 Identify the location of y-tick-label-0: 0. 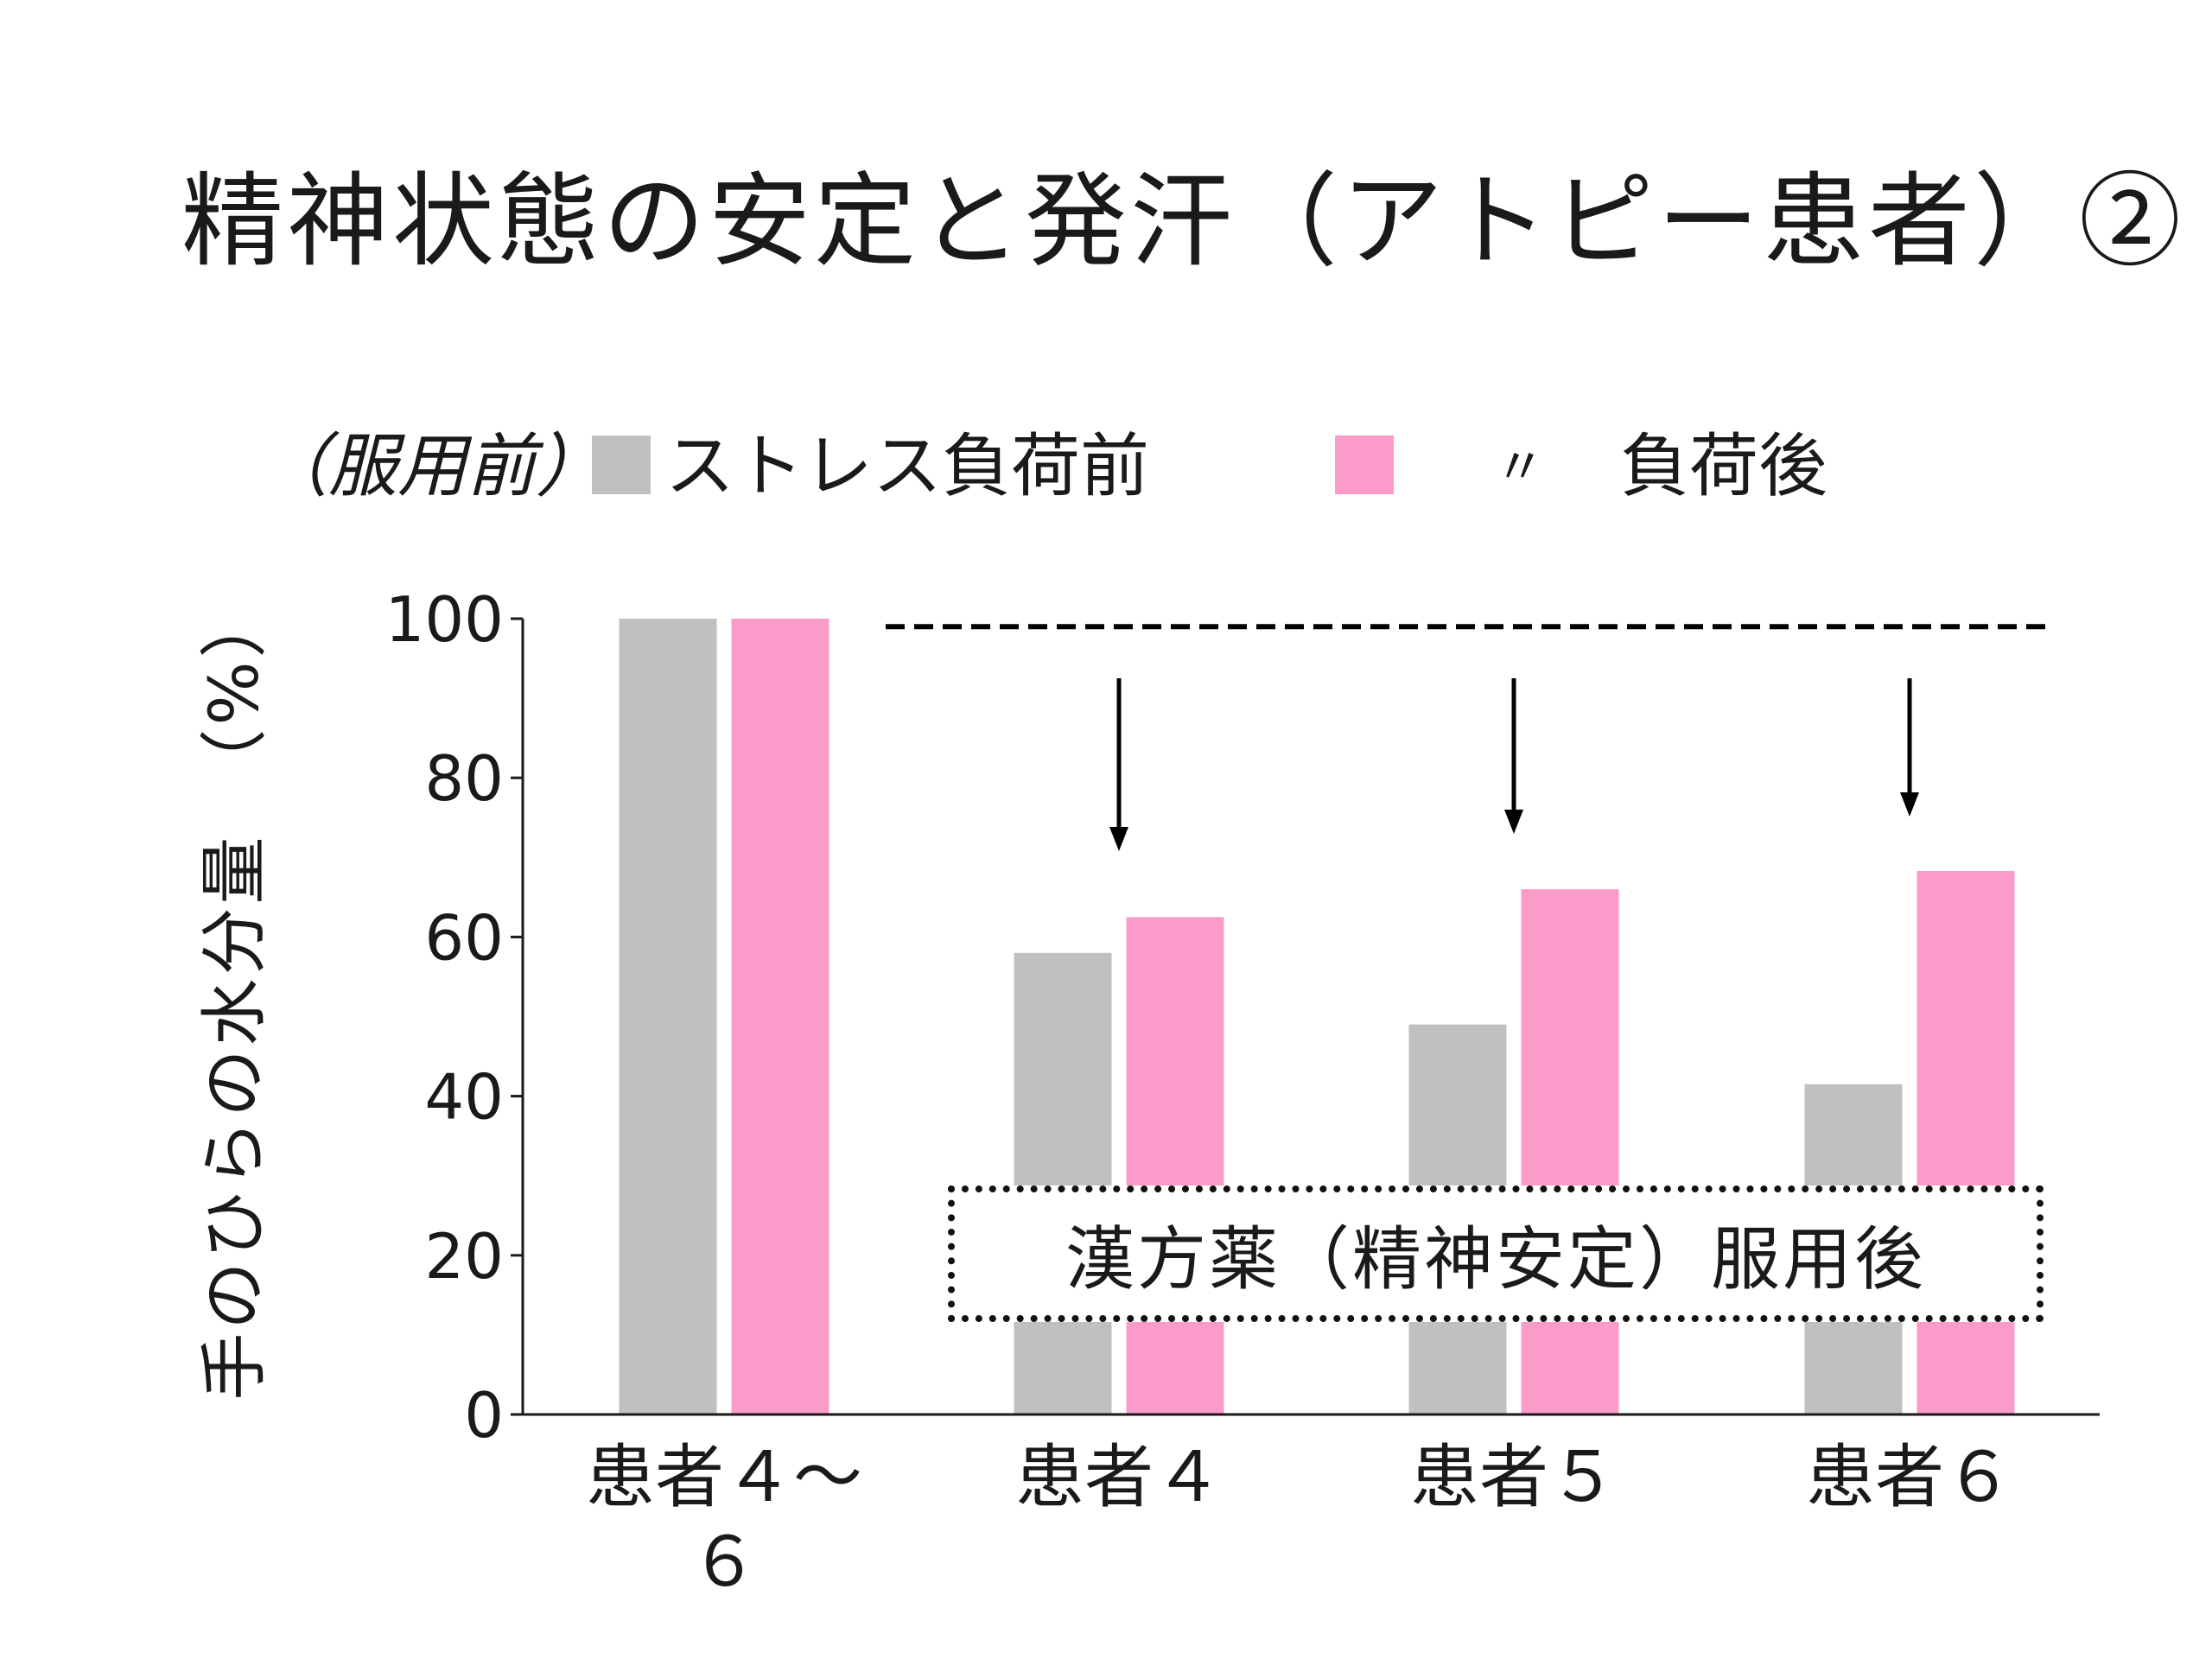
(484, 1415).